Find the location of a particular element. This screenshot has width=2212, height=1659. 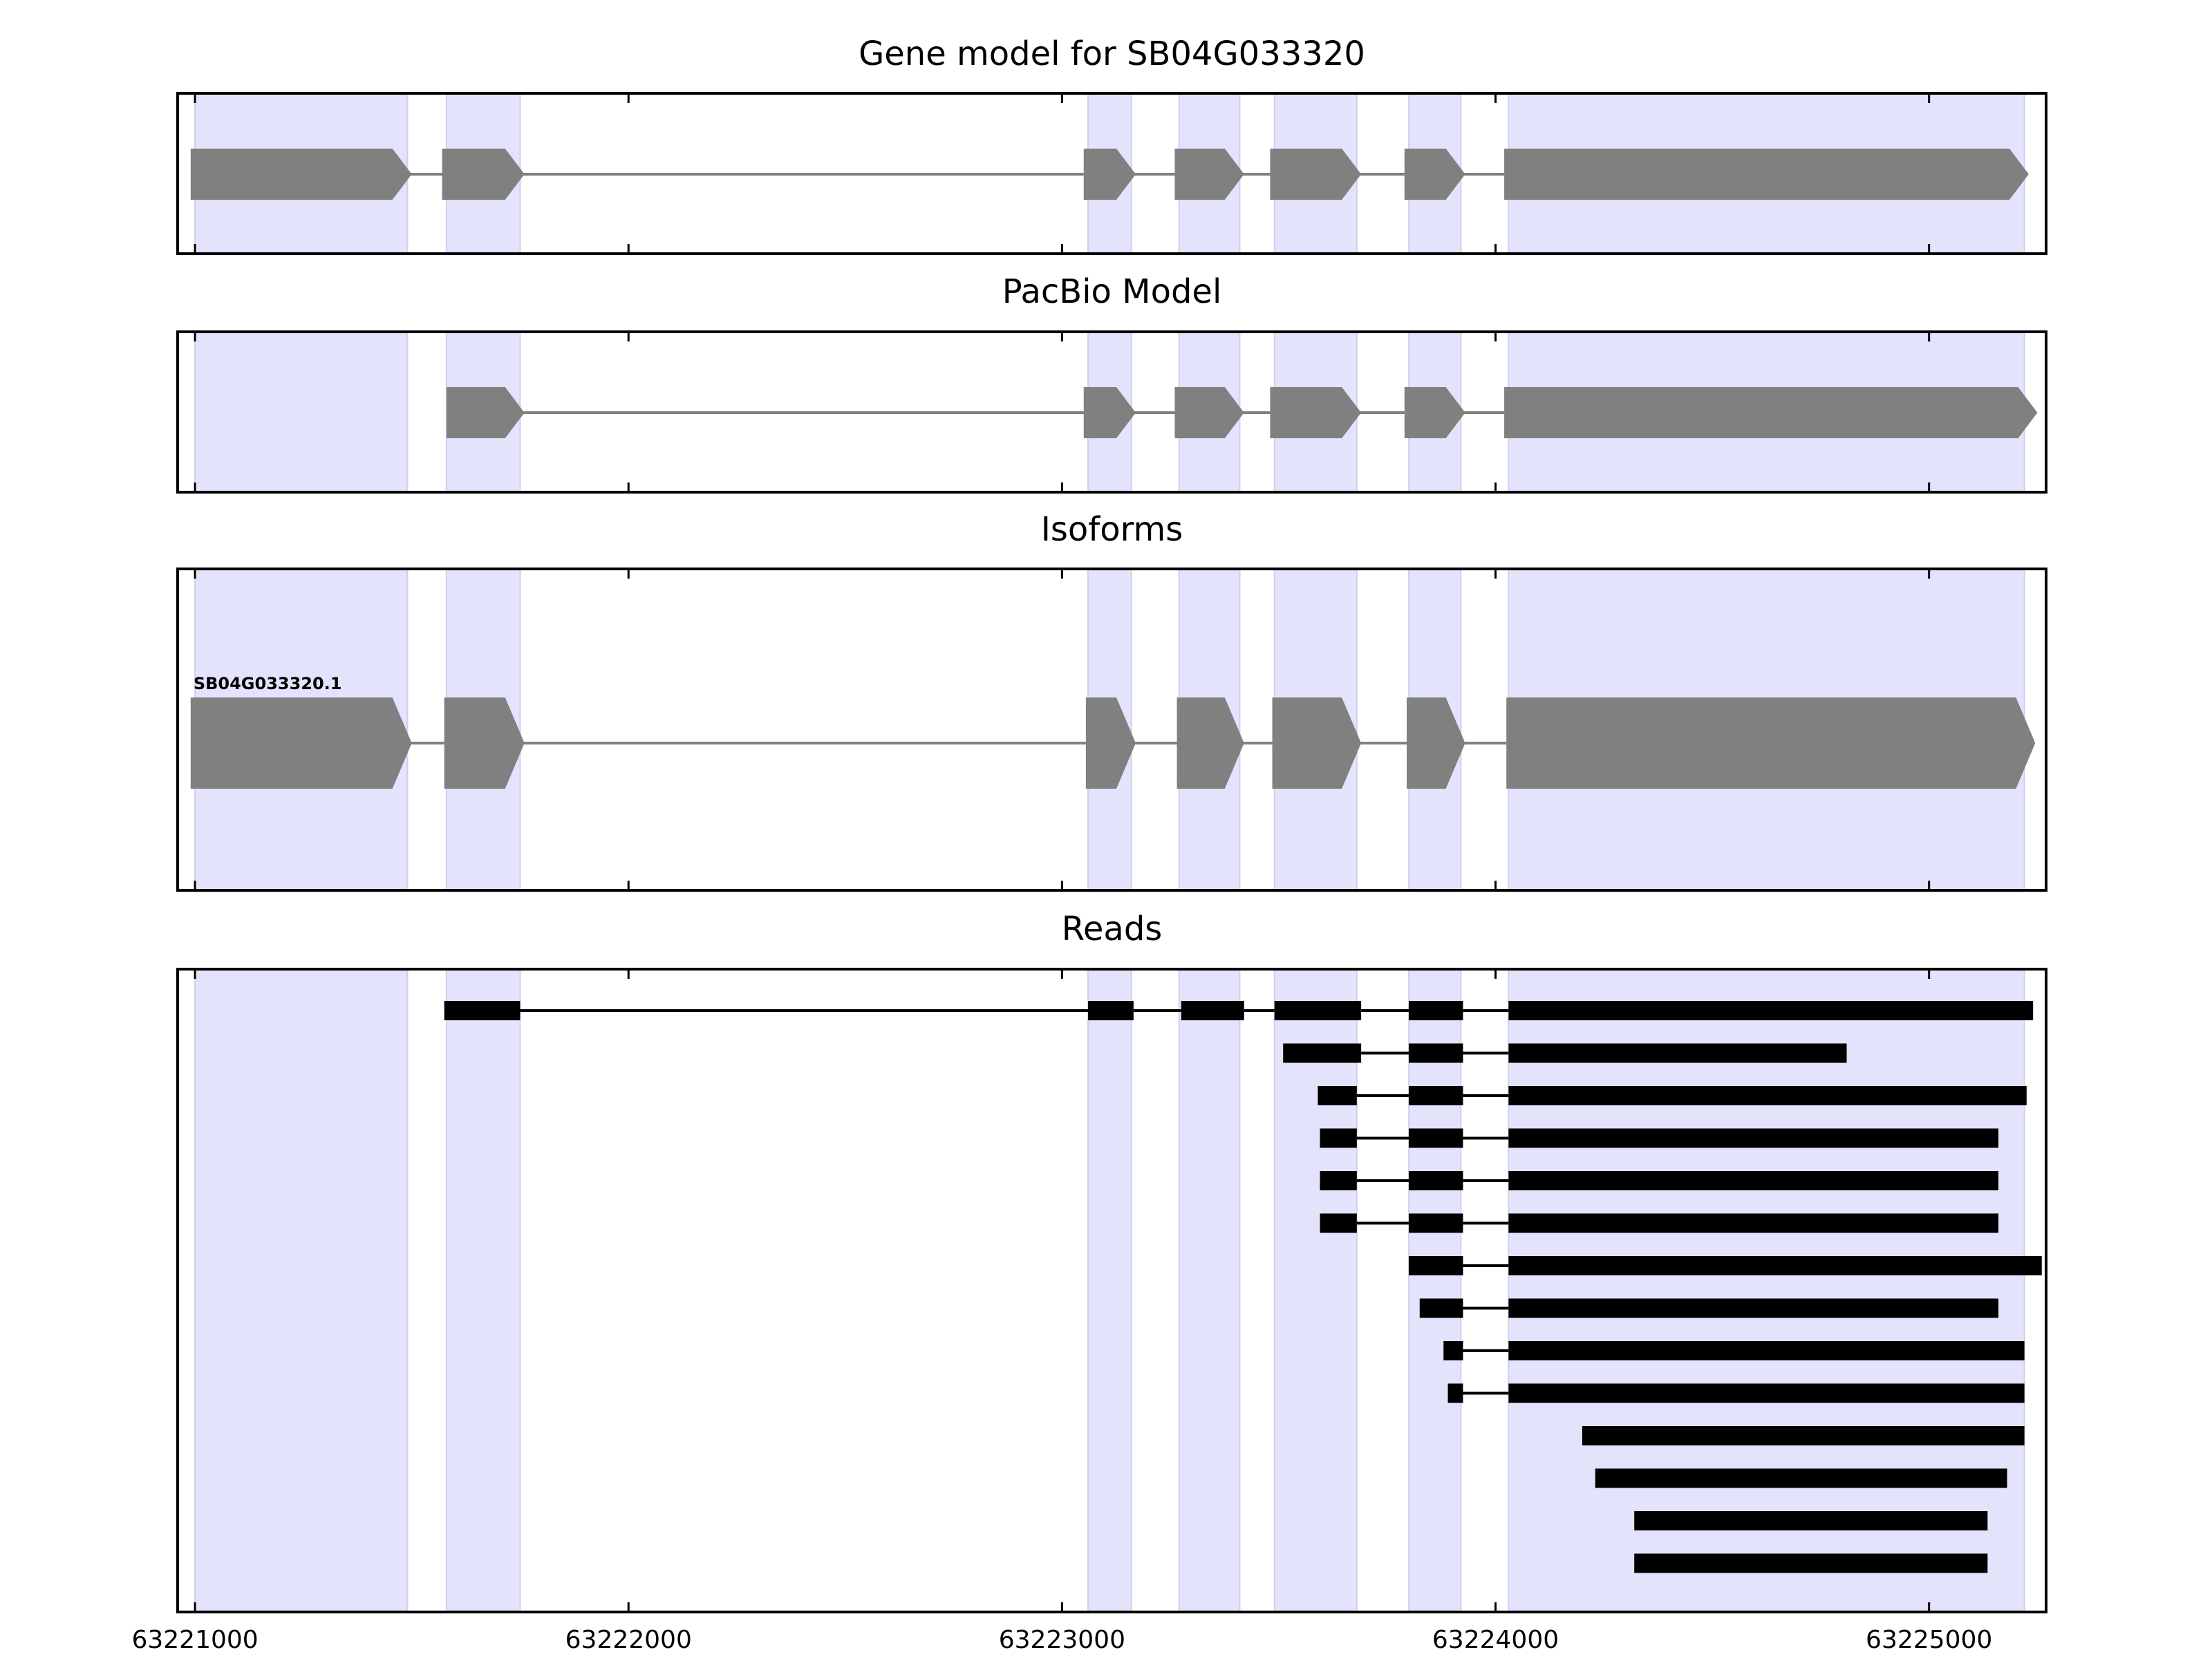

panel-0: Gene model for SB04G033320 is located at coordinates (1111, 145).